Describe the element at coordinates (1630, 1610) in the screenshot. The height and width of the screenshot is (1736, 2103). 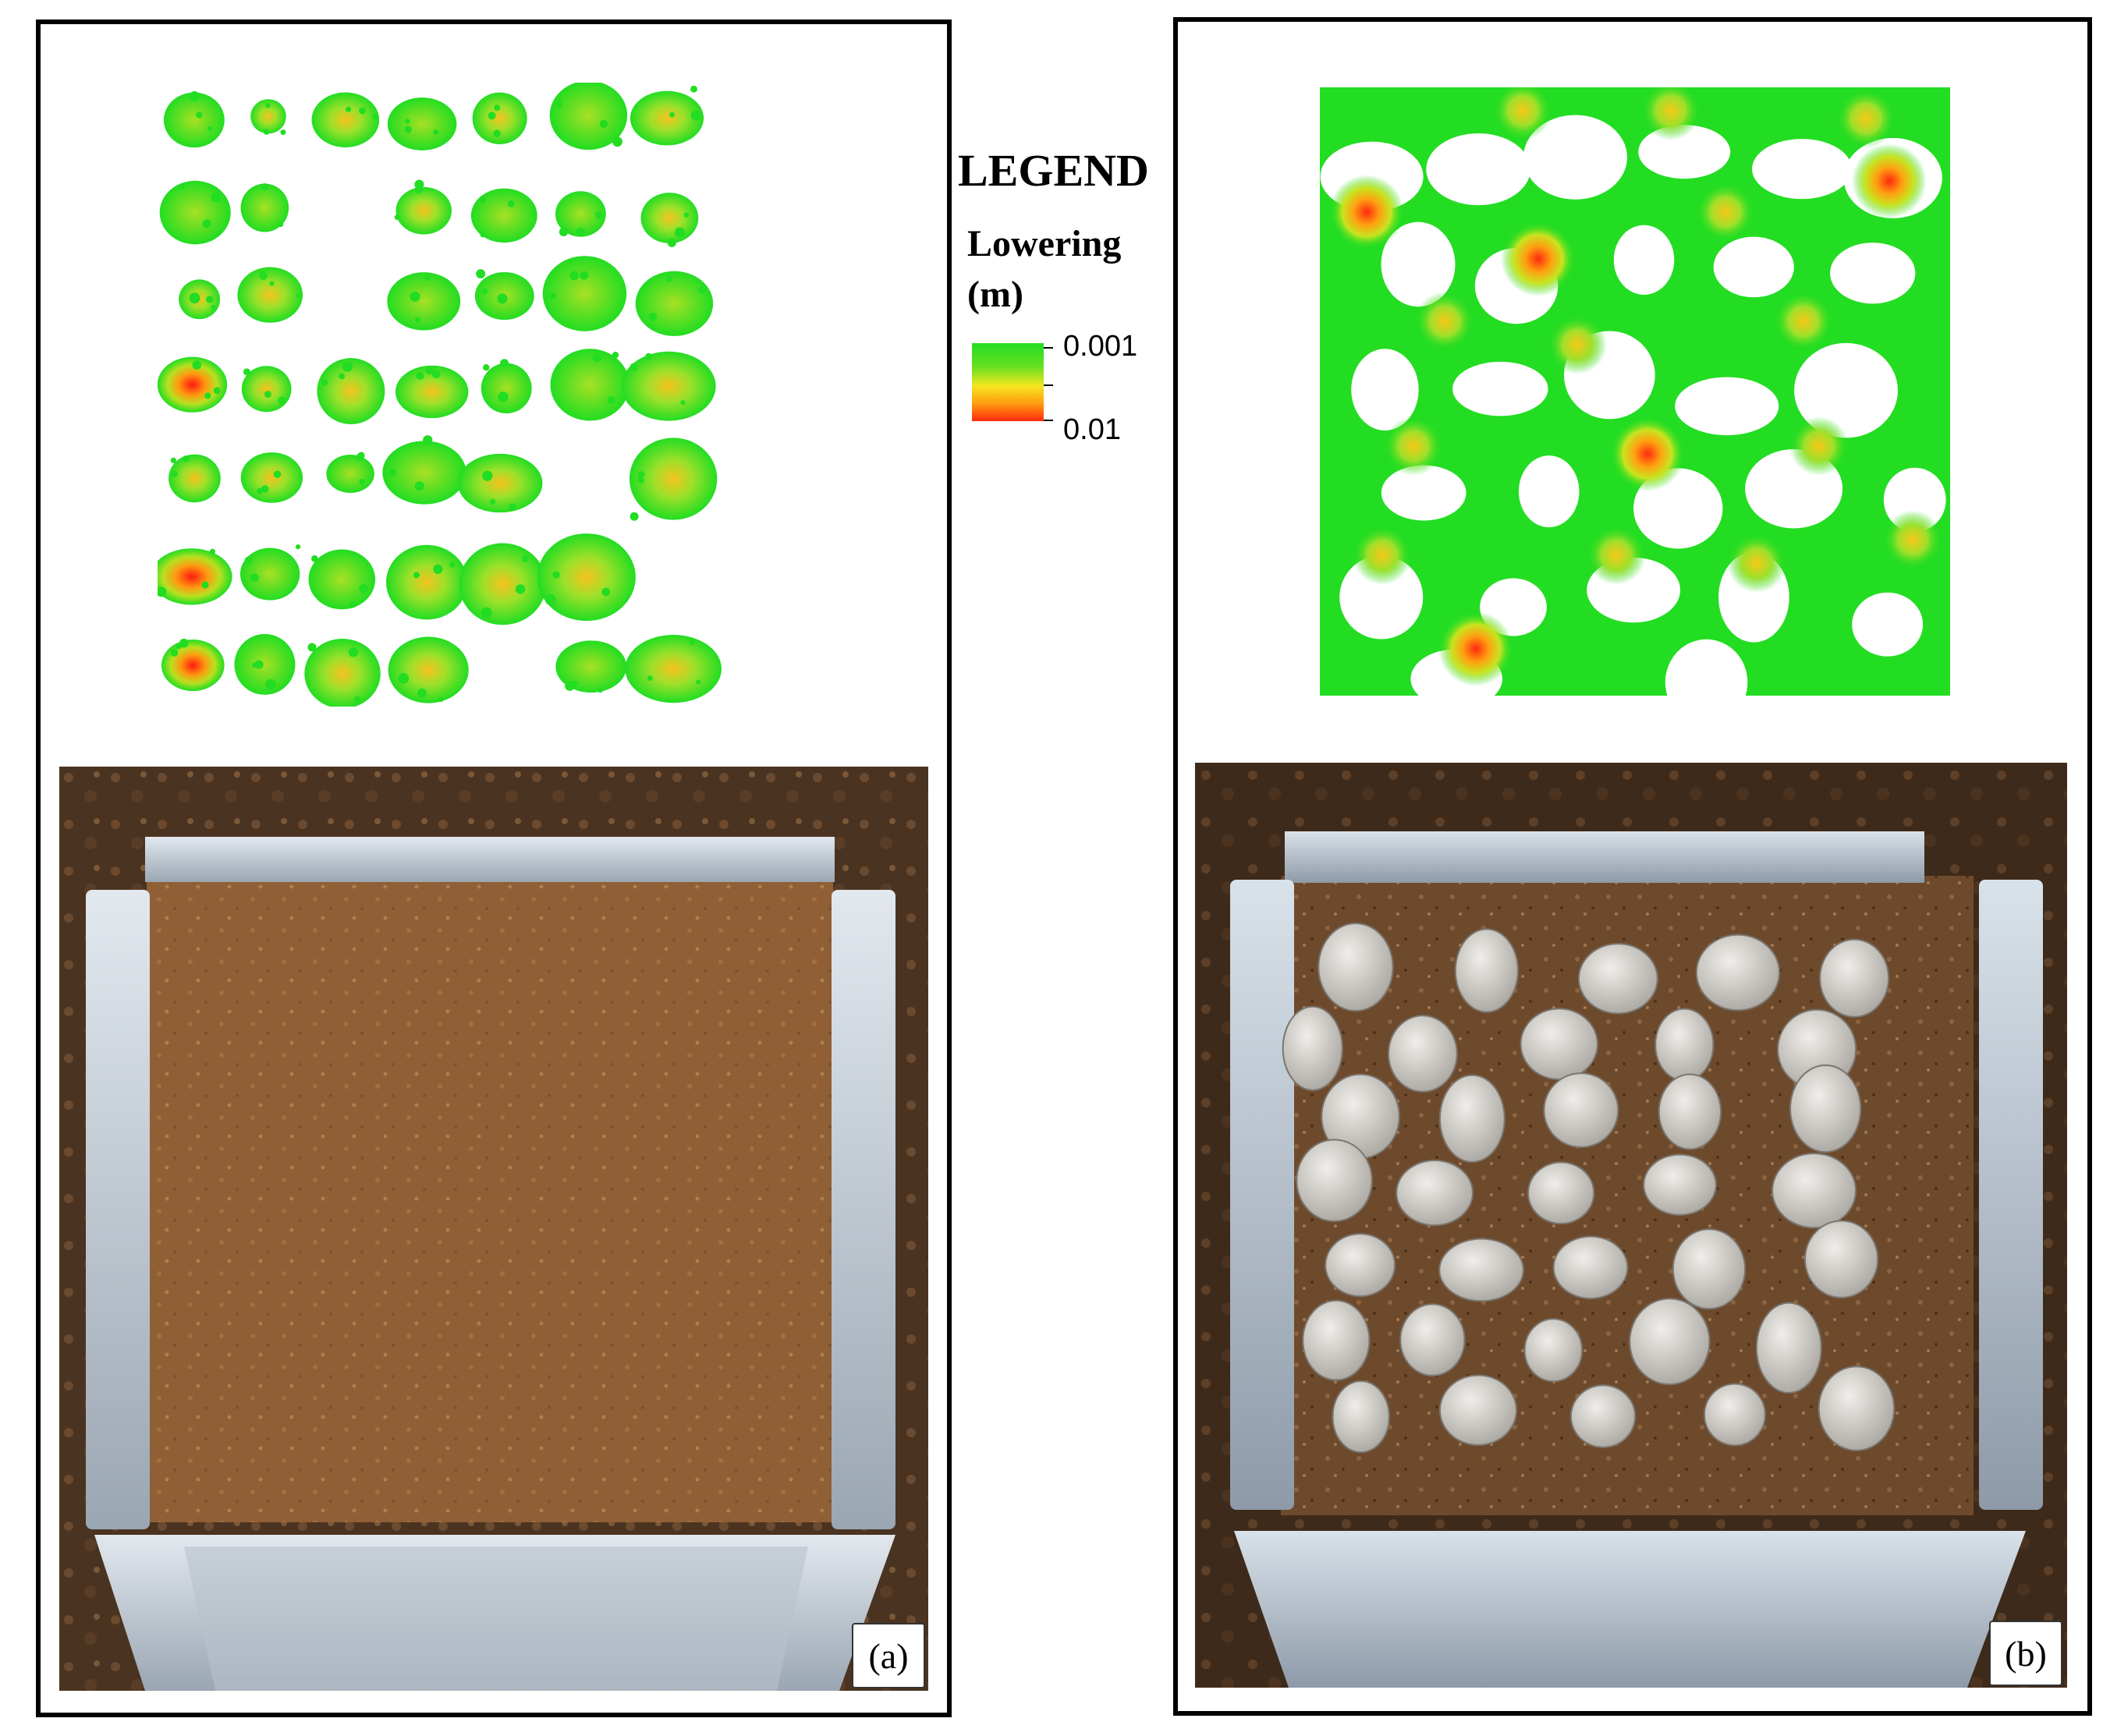
I see `outlet-tray-b` at that location.